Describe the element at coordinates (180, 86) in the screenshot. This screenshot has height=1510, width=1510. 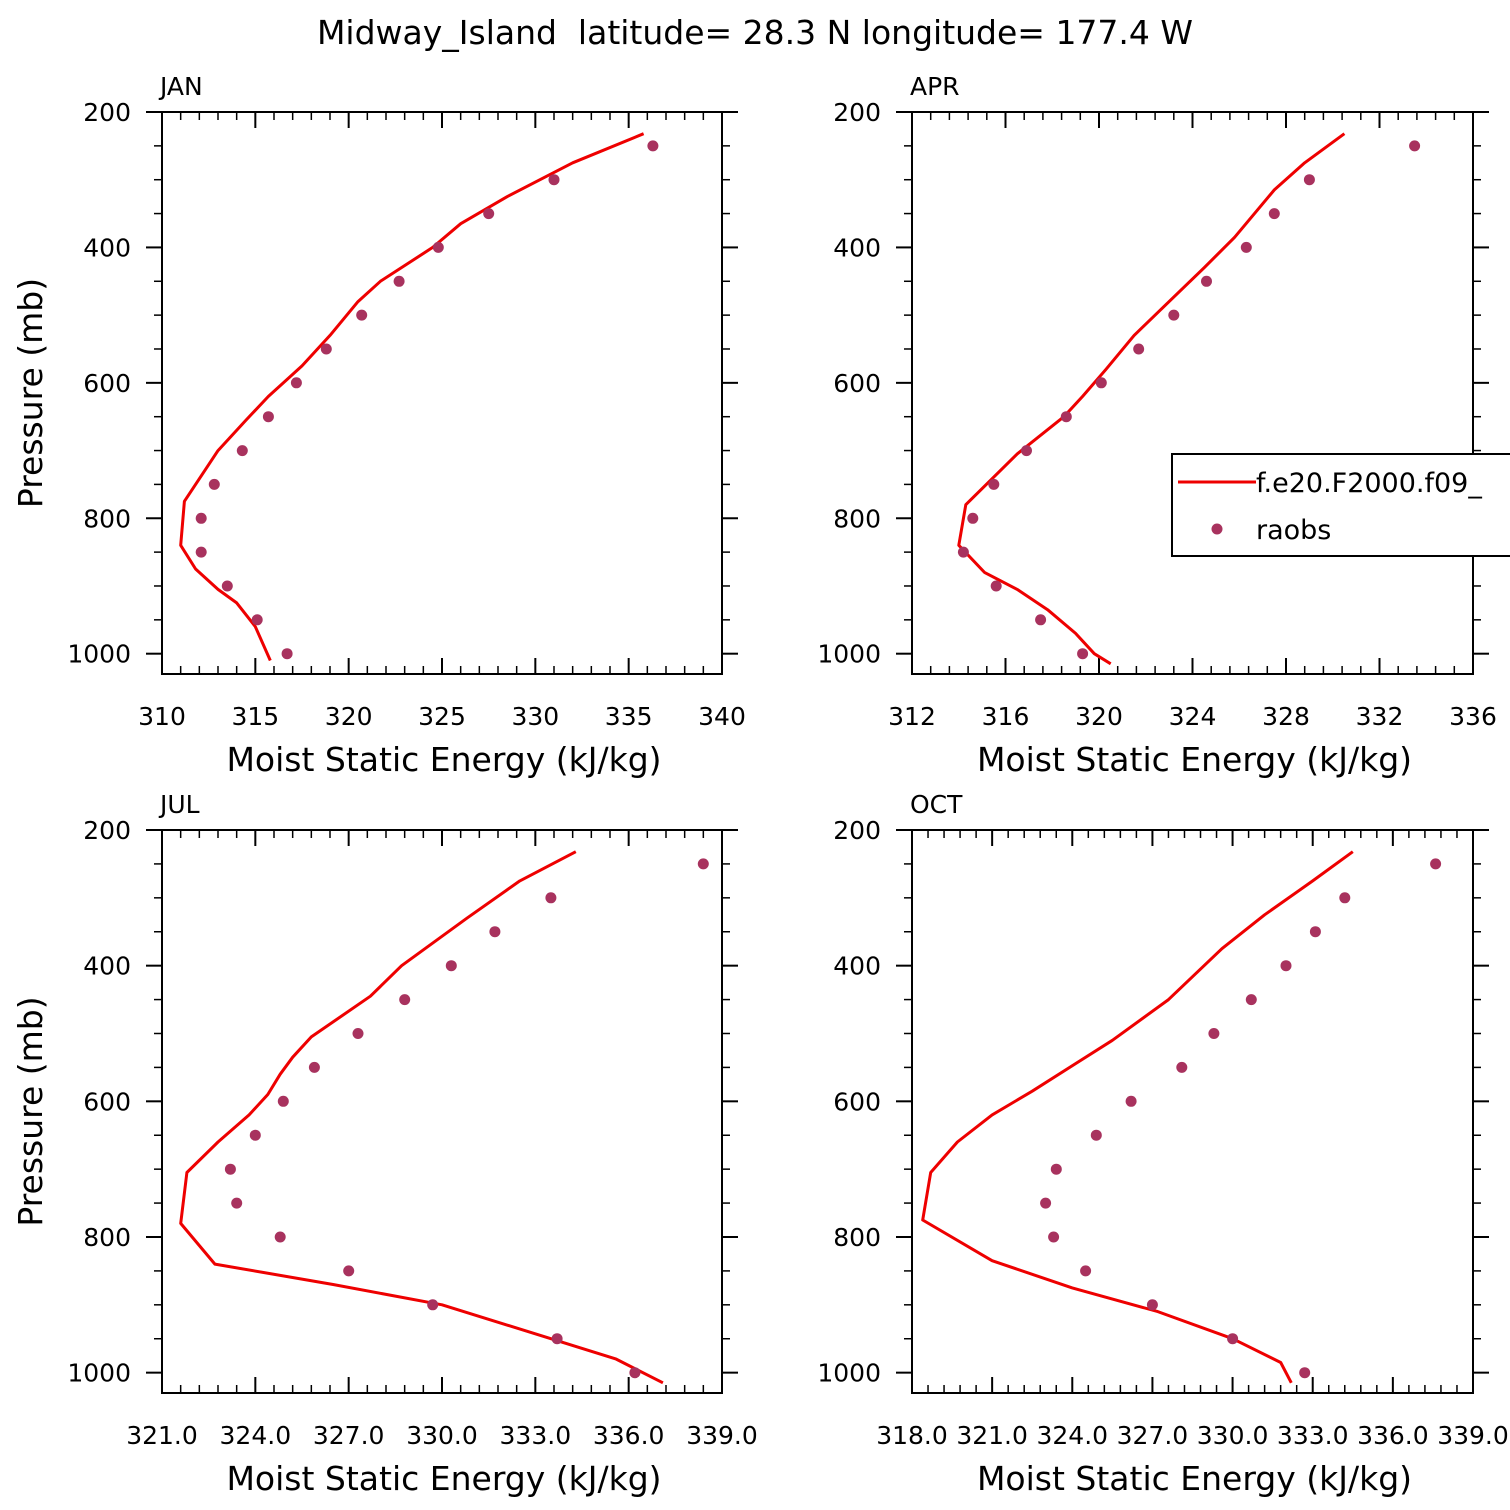
I see `panel-label: JAN` at that location.